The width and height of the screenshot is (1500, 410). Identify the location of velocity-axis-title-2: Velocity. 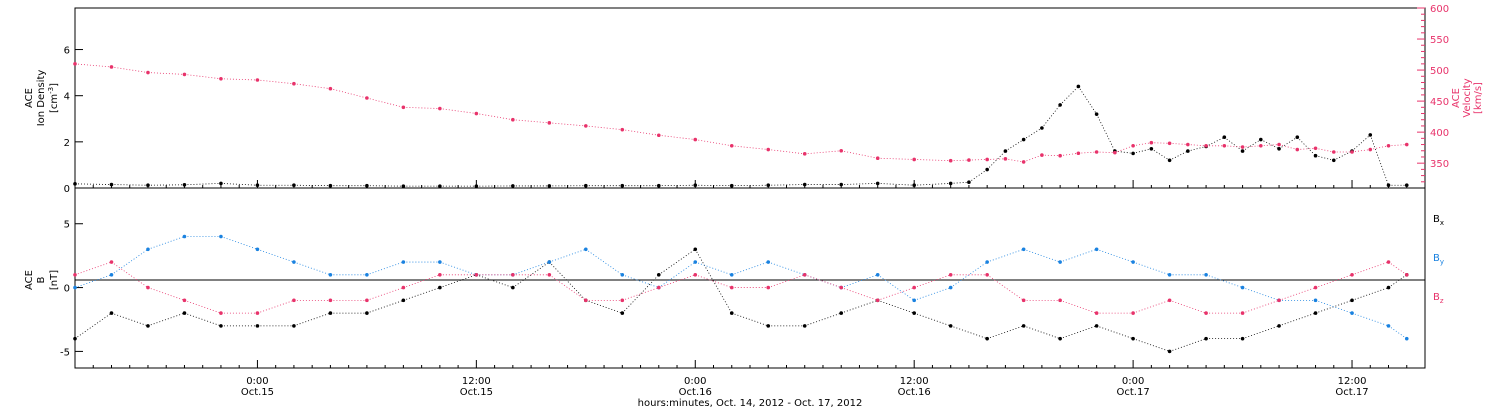
(1467, 97).